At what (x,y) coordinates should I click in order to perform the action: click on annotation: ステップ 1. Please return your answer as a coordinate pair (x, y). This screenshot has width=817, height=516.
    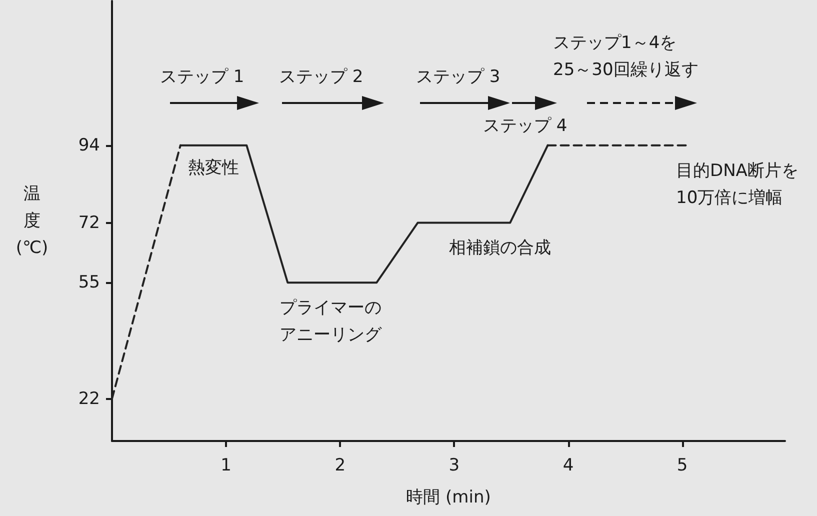
    Looking at the image, I should click on (202, 77).